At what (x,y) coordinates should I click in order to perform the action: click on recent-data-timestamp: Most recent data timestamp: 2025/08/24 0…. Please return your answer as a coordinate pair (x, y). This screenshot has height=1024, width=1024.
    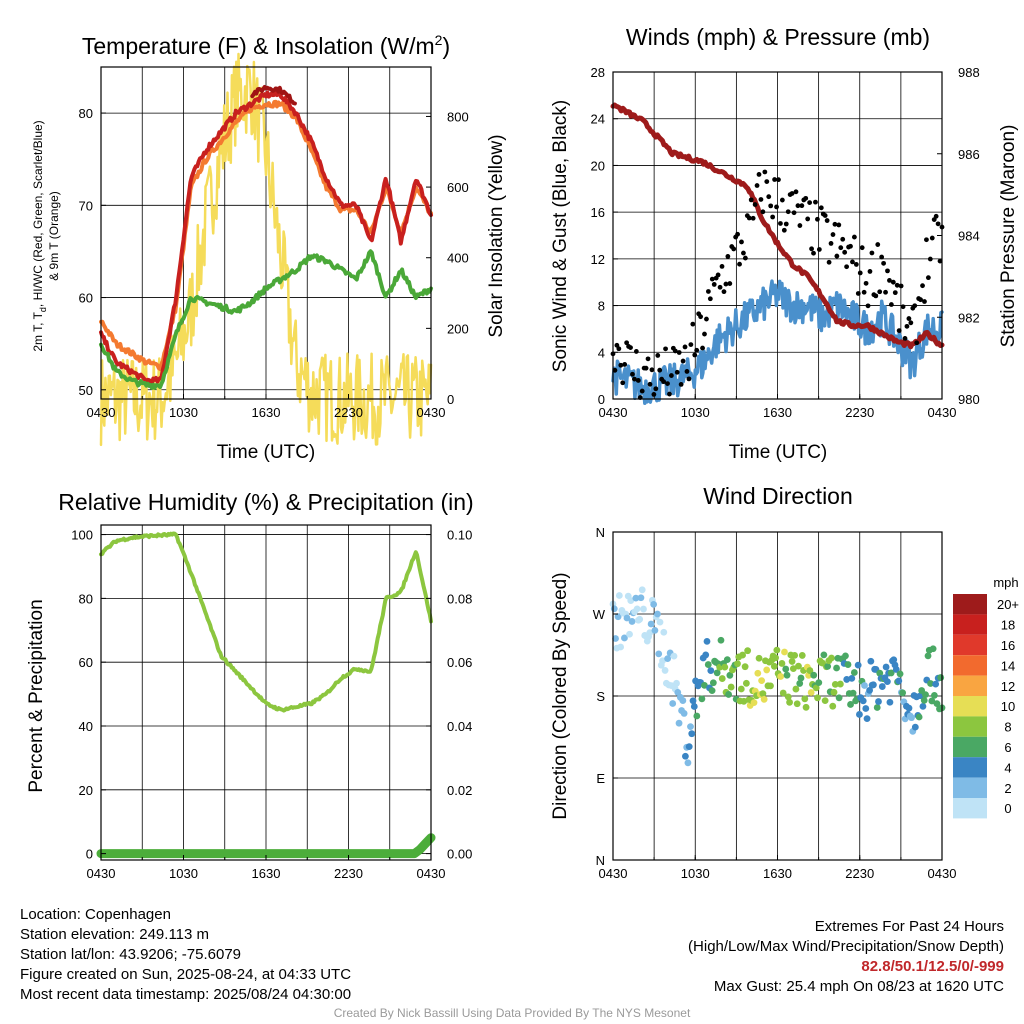
    Looking at the image, I should click on (186, 994).